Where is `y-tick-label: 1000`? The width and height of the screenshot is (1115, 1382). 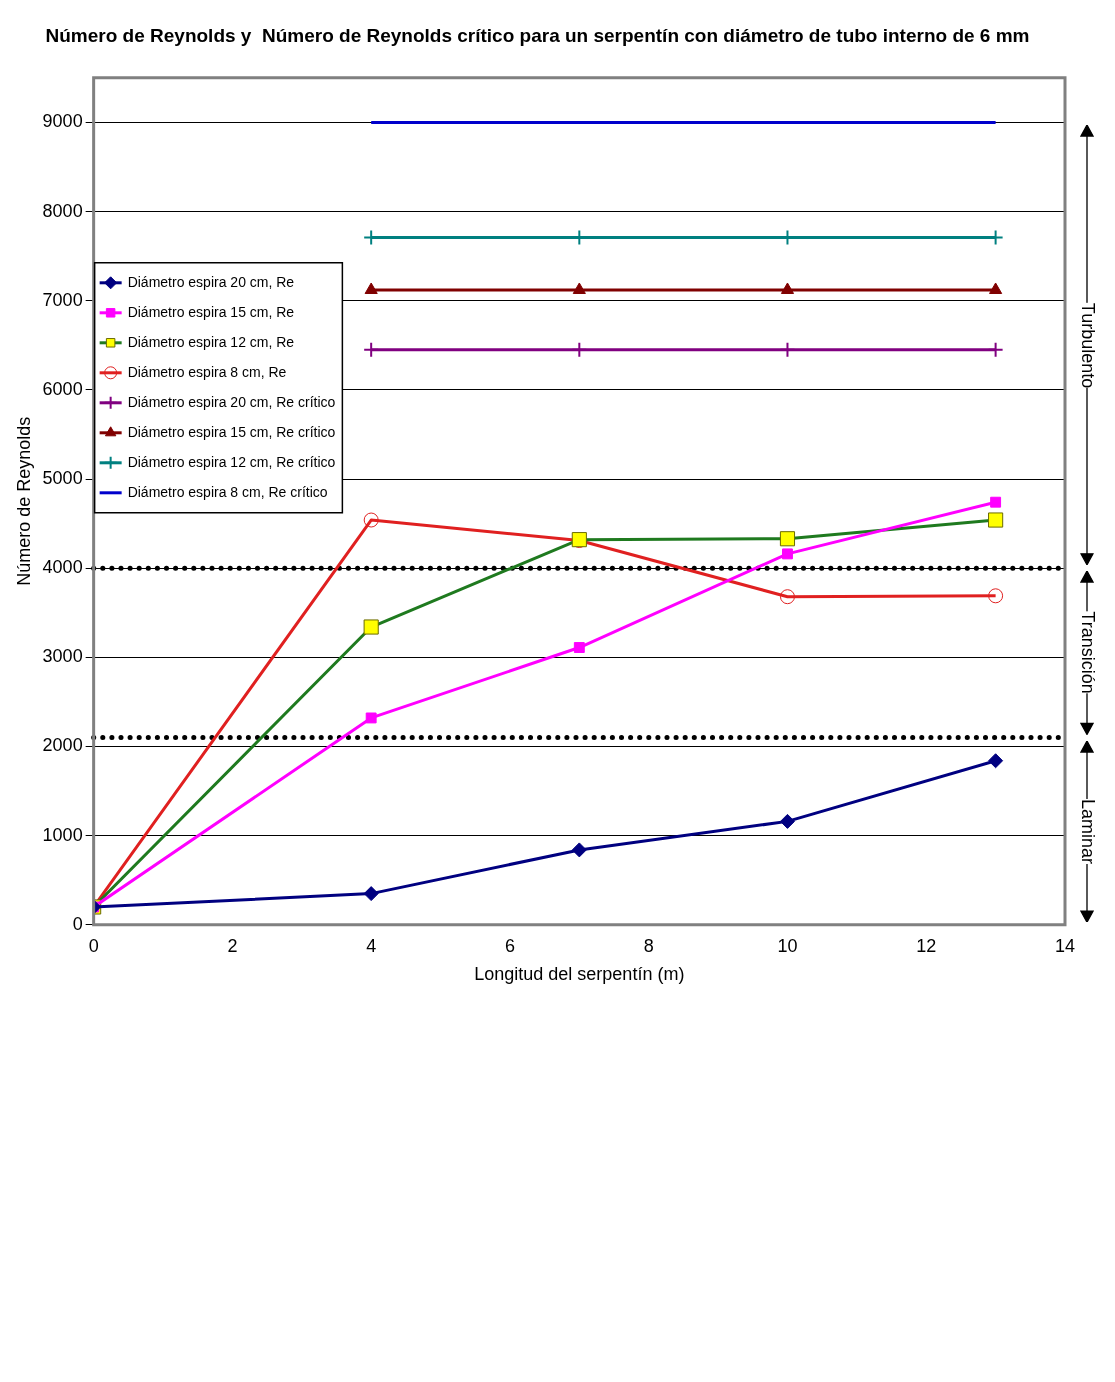
y-tick-label: 1000 is located at coordinates (62, 834).